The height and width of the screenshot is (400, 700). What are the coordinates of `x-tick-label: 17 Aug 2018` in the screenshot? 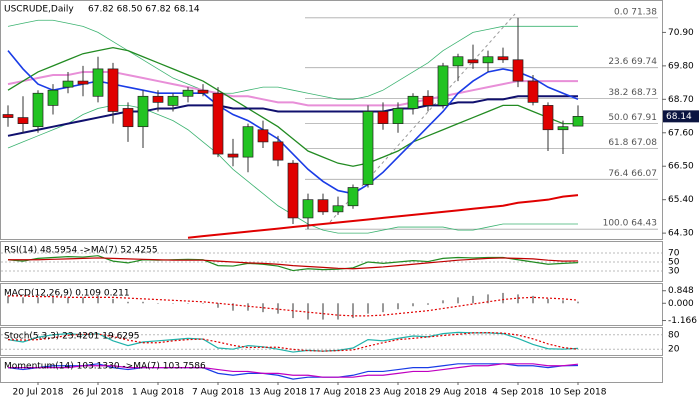 It's located at (338, 393).